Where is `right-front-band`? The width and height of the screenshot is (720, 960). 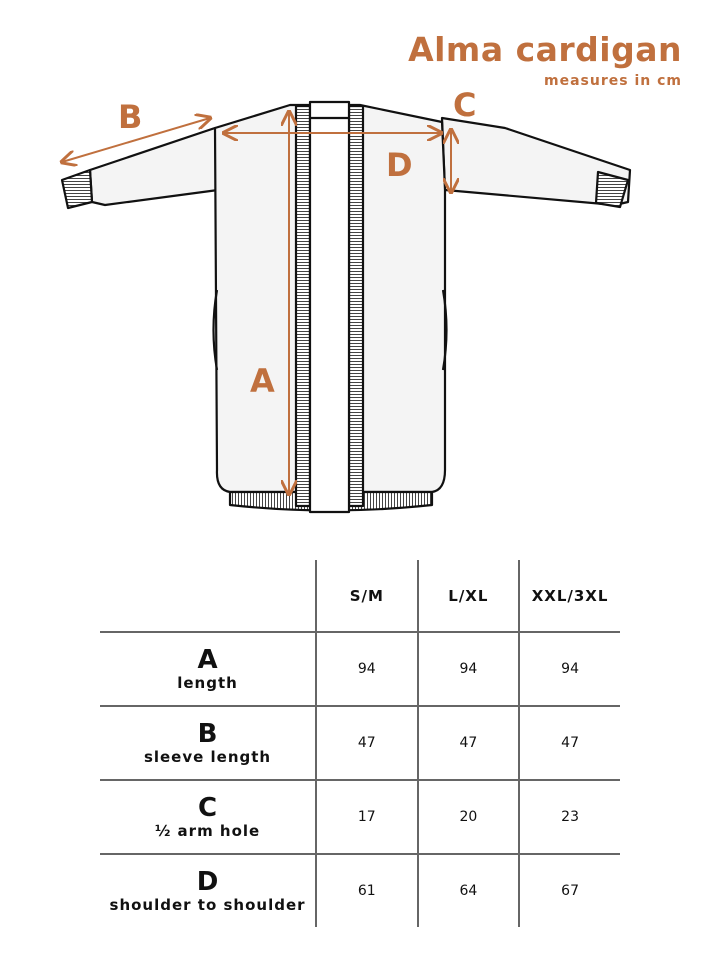
right-front-band is located at coordinates (356, 306).